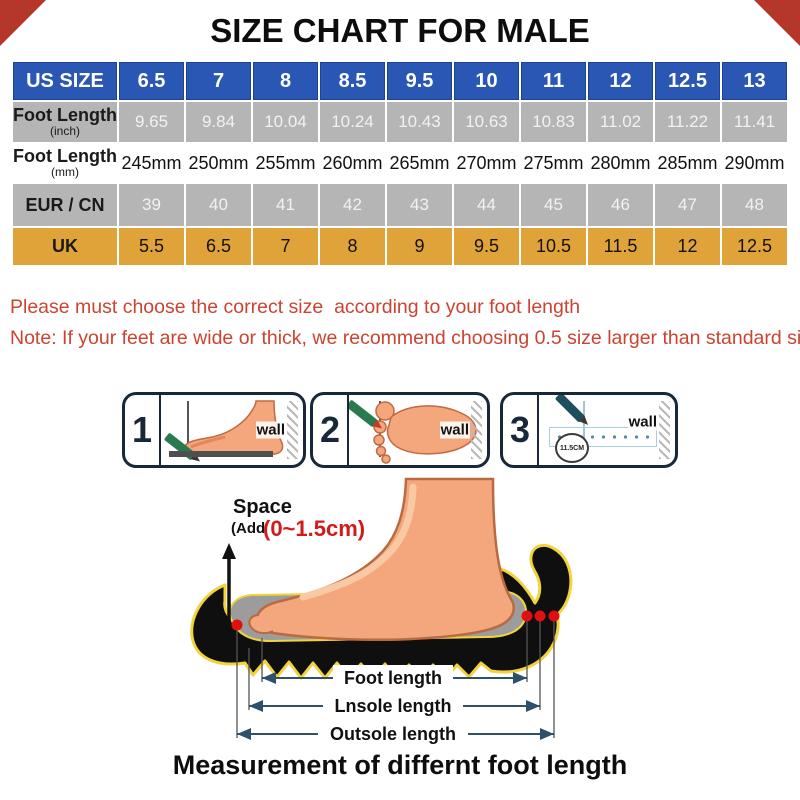  I want to click on table-cell: 5.5, so click(151, 246).